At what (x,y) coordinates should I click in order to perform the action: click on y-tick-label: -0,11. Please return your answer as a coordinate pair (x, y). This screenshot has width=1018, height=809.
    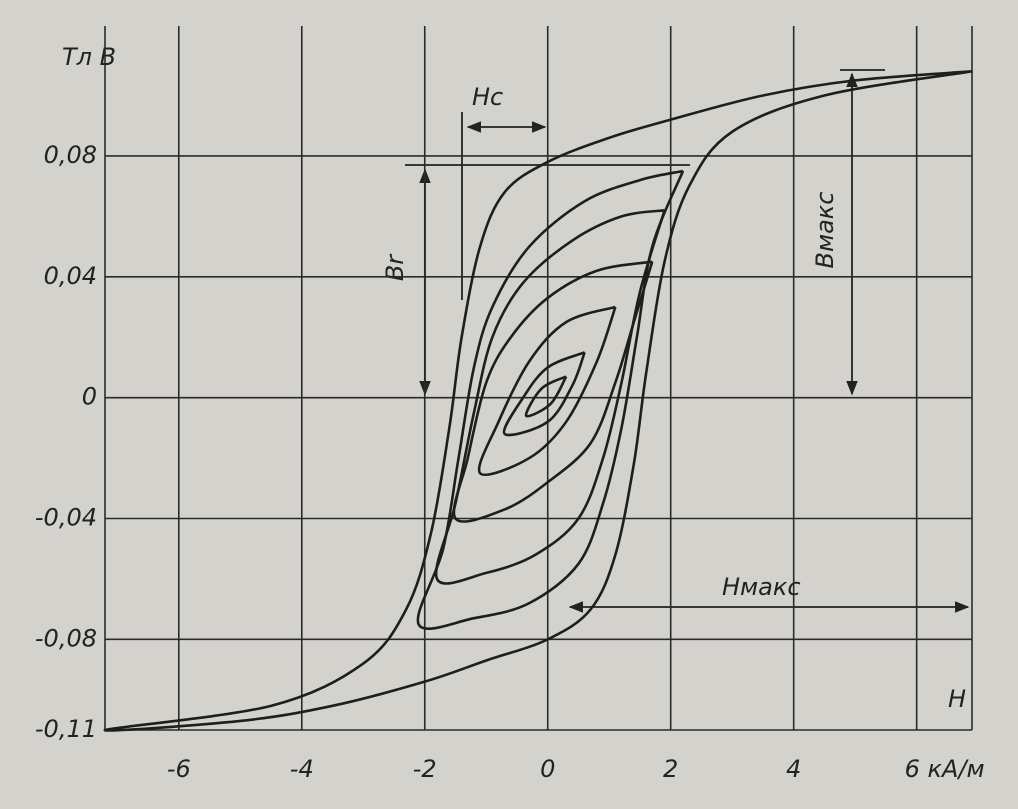
    Looking at the image, I should click on (66, 729).